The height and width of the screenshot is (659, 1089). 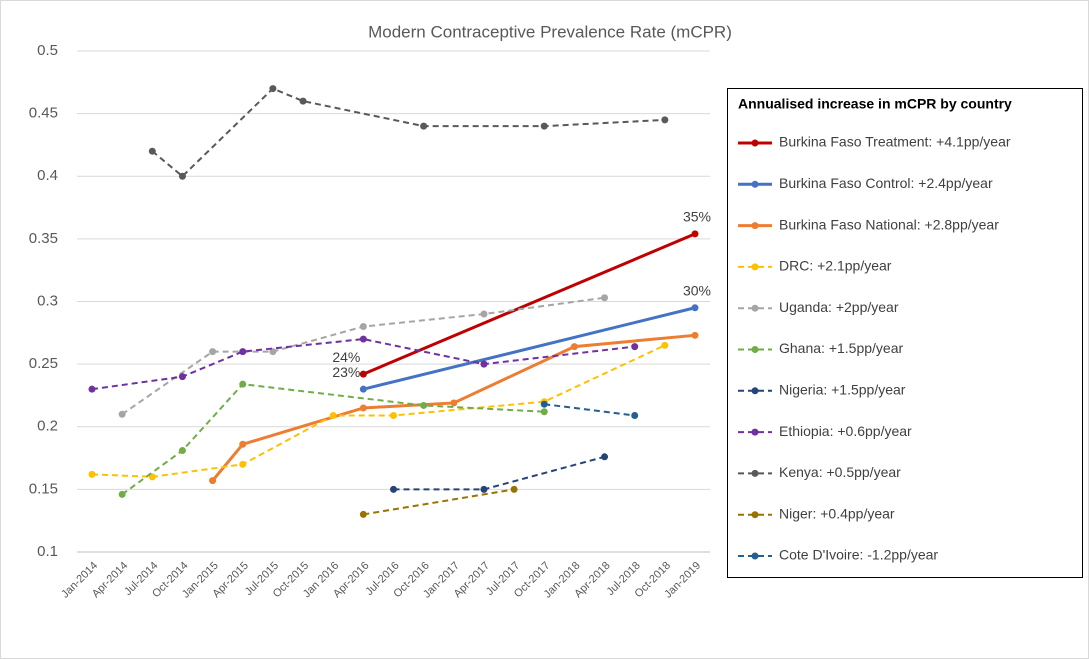 I want to click on y-tick-label: 0.5, so click(x=47, y=50).